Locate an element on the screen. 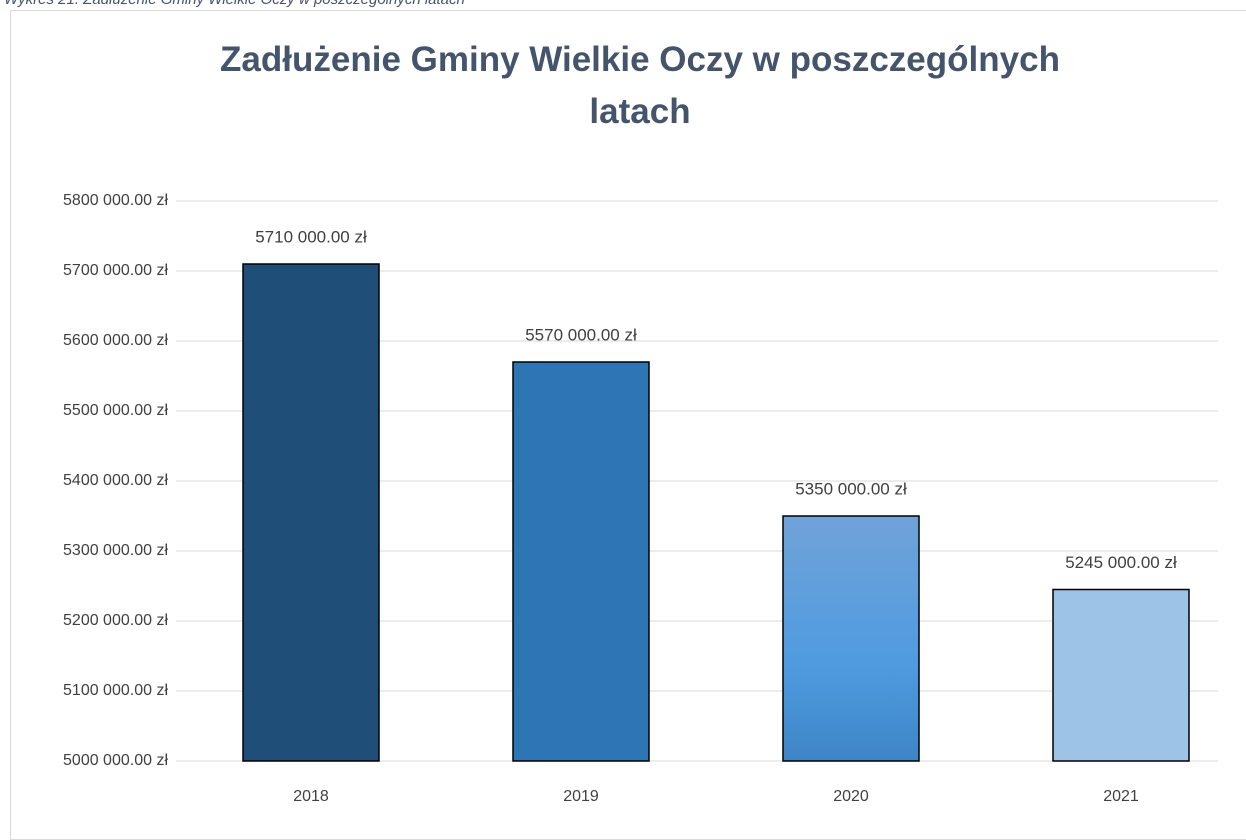  y-tick-label: 5400 000.00 zł is located at coordinates (115, 480).